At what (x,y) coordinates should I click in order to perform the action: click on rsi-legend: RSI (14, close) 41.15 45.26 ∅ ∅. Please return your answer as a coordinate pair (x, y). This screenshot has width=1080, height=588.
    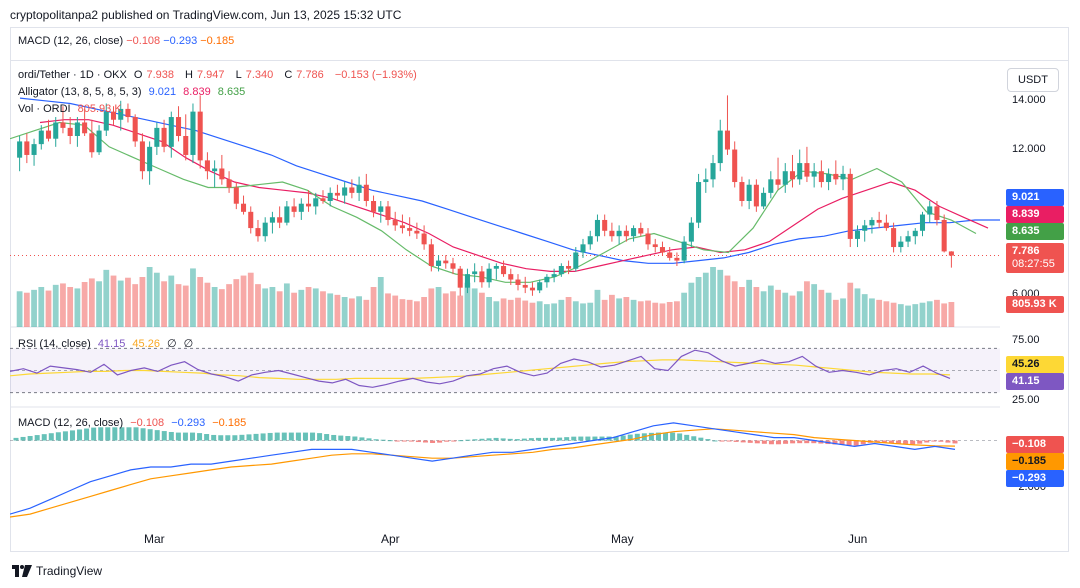
    Looking at the image, I should click on (107, 343).